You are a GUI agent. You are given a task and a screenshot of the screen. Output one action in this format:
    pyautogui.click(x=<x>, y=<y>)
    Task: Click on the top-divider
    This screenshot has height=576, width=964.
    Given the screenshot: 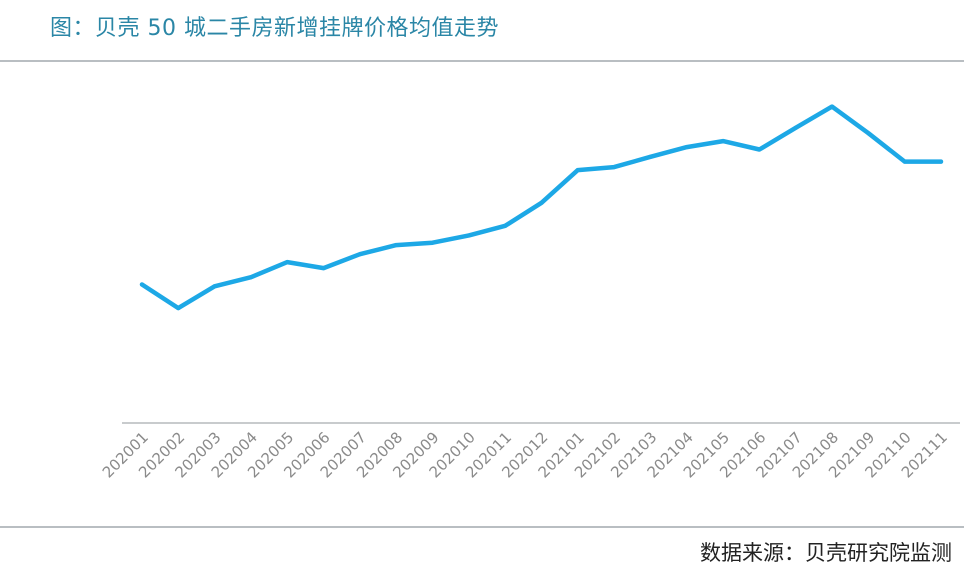 What is the action you would take?
    pyautogui.click(x=482, y=61)
    